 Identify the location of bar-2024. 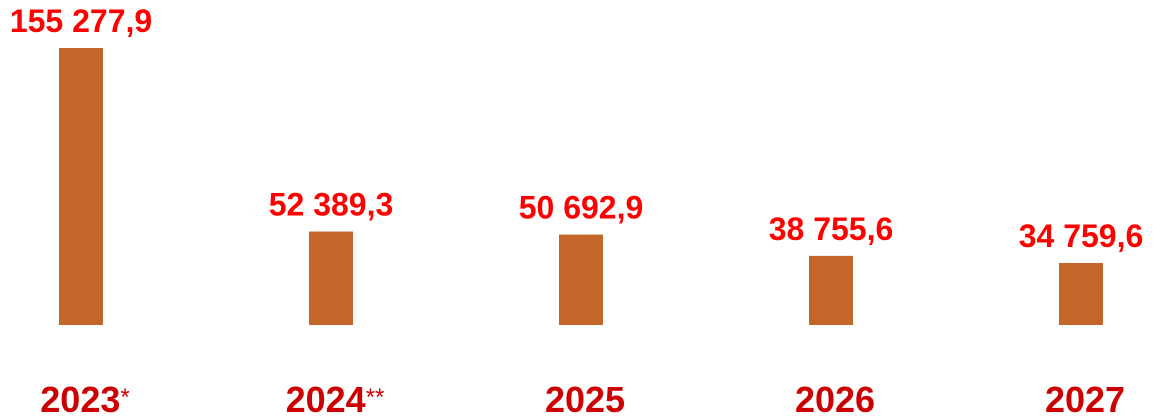
(331, 278).